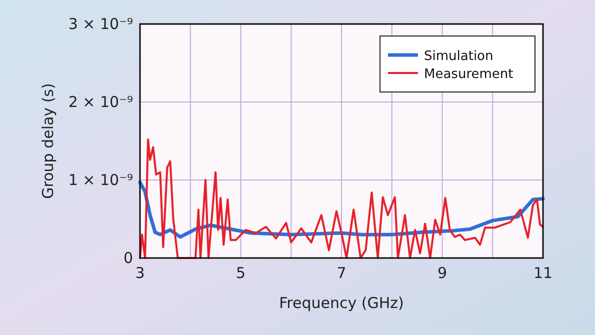 This screenshot has height=335, width=595. What do you see at coordinates (469, 74) in the screenshot?
I see `legend-label: Measurement` at bounding box center [469, 74].